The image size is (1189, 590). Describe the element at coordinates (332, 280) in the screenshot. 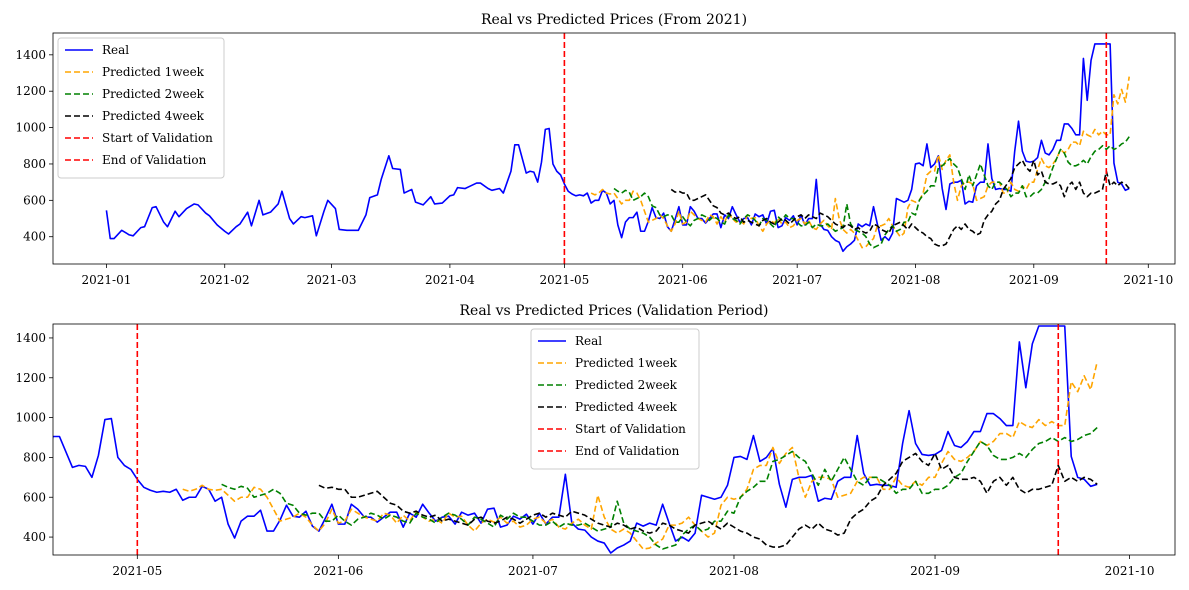

I see `x-tick-label: 2021-03` at that location.